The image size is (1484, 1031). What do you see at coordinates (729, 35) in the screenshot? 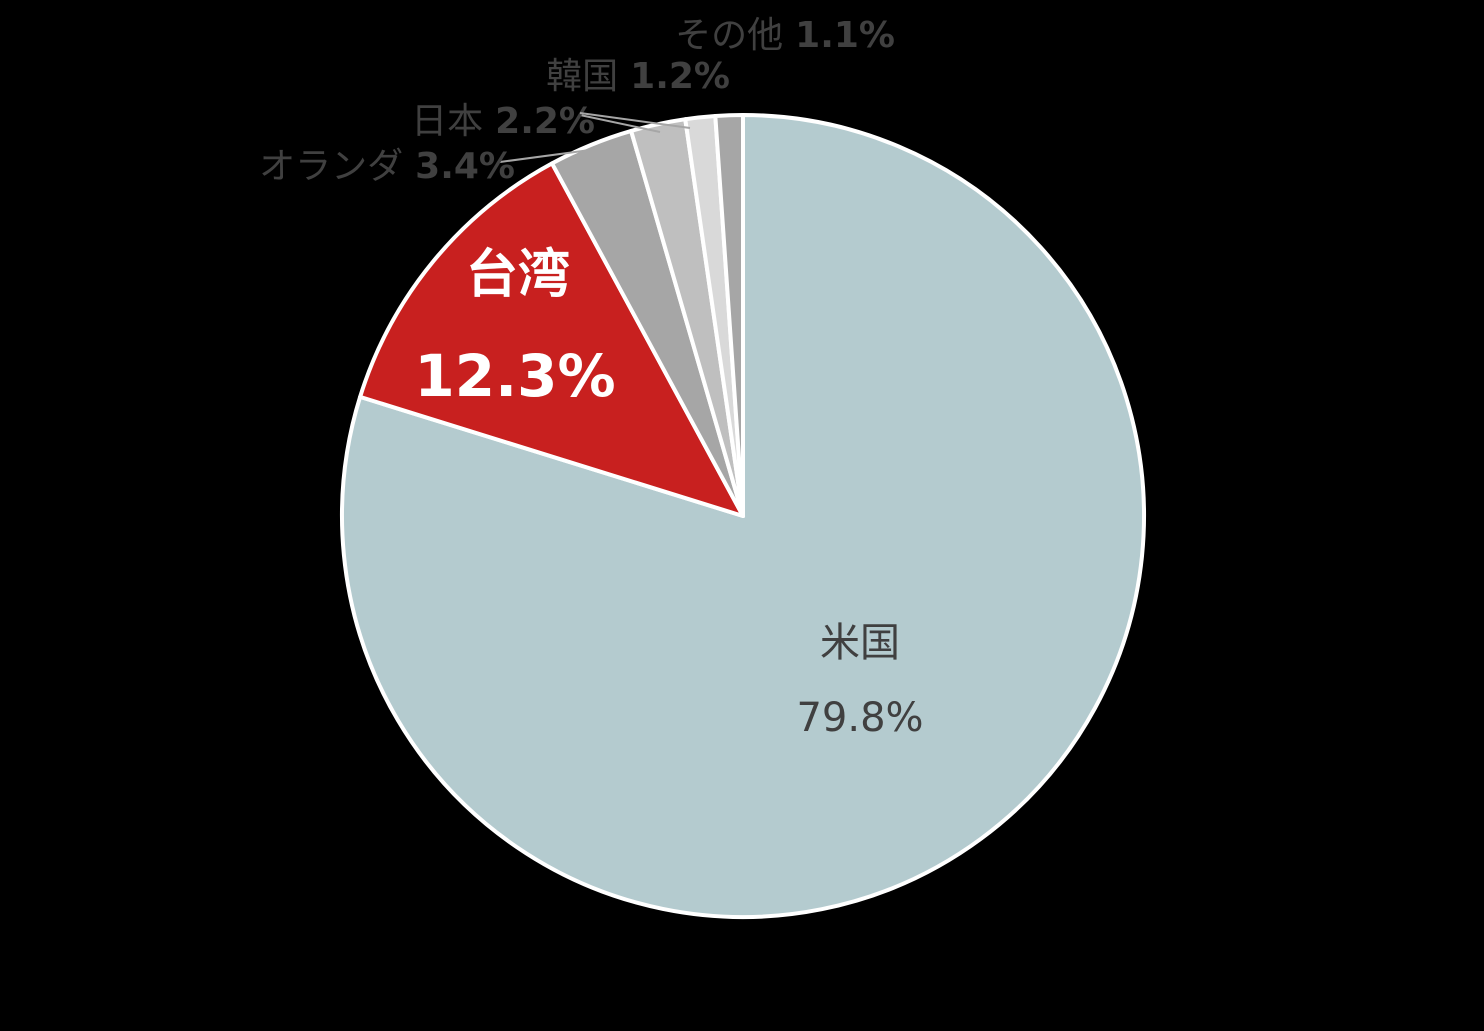
I see `slice-name: その他` at bounding box center [729, 35].